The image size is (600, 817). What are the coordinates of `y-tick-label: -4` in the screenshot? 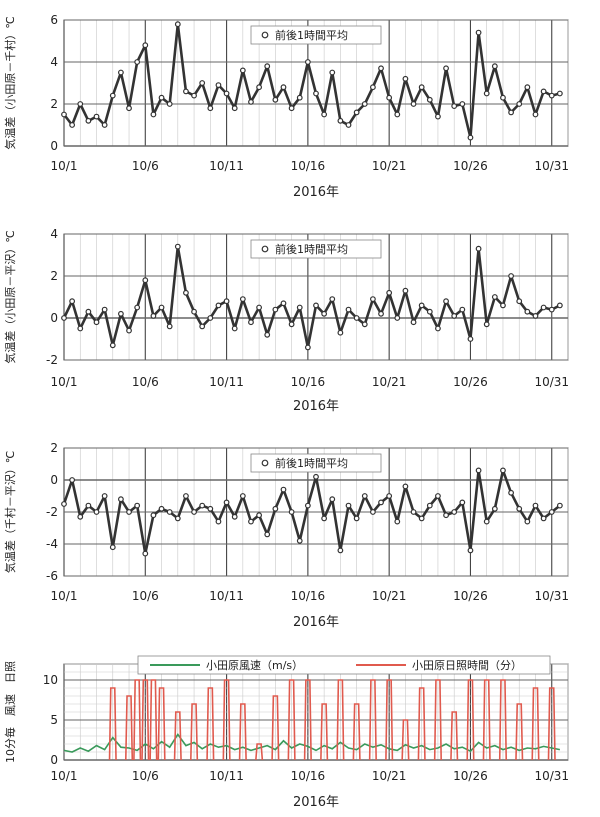 It's located at (52, 544).